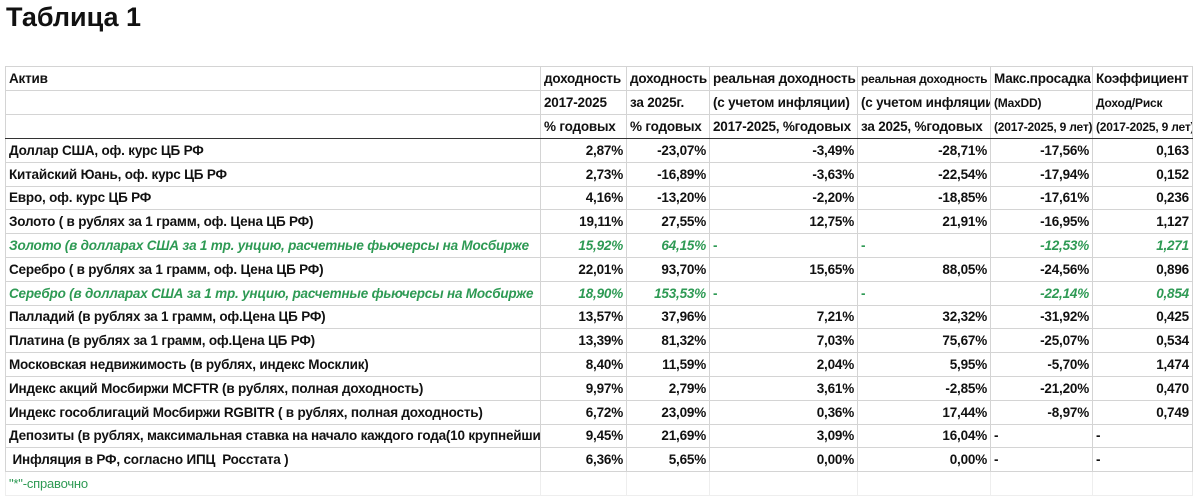 This screenshot has width=1201, height=500. I want to click on value-cell: 16,04%, so click(924, 436).